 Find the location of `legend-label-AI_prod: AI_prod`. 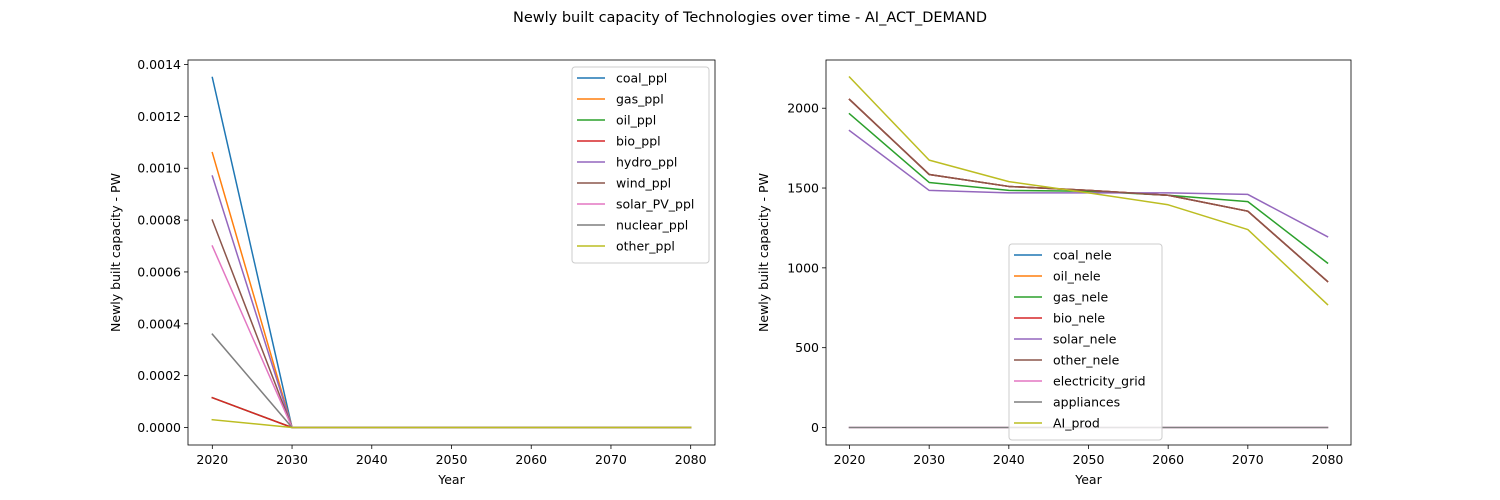

legend-label-AI_prod: AI_prod is located at coordinates (1076, 423).